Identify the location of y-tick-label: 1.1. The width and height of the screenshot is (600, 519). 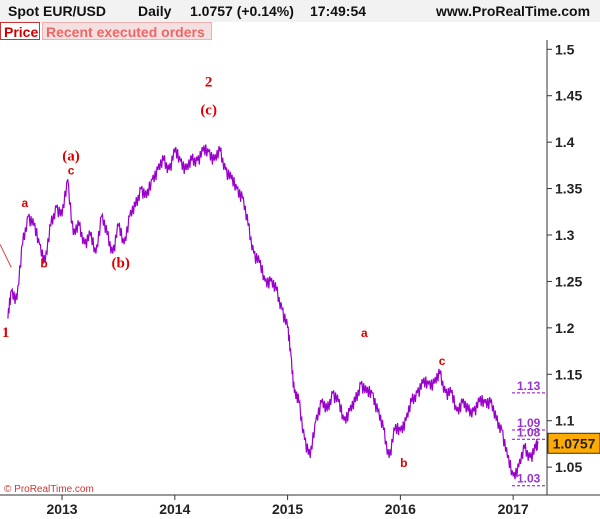
(565, 421).